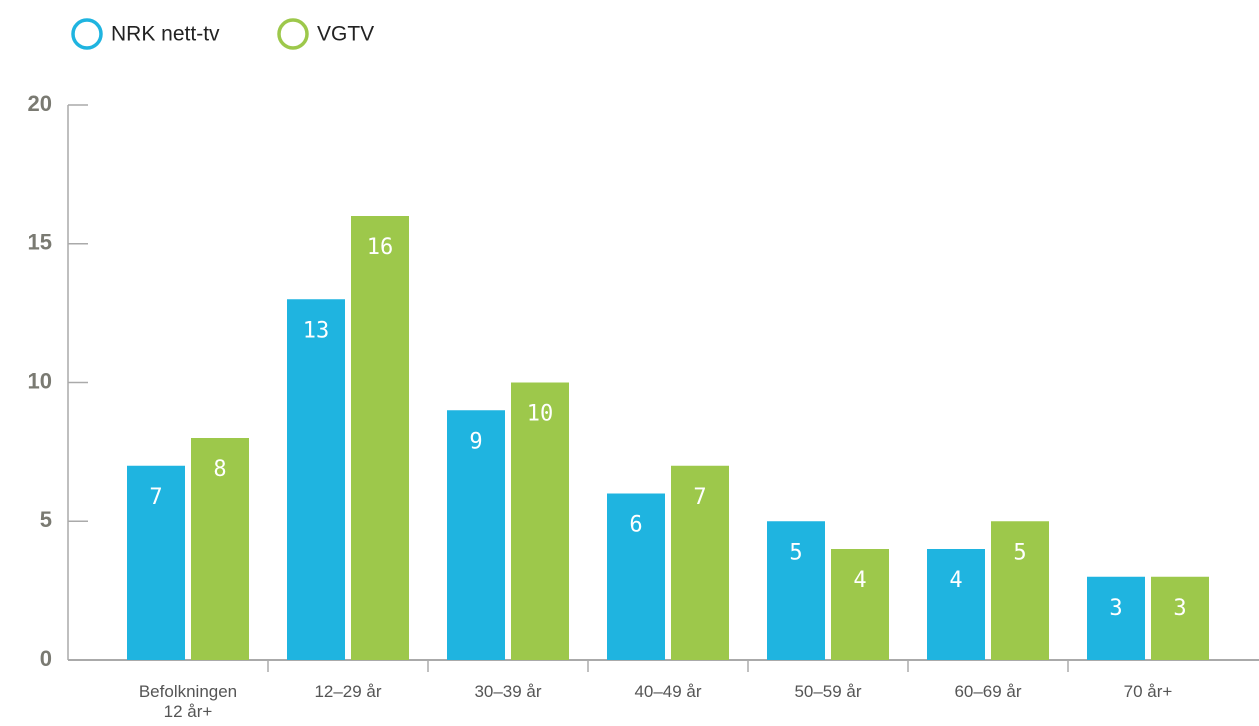 This screenshot has width=1259, height=726. Describe the element at coordinates (316, 330) in the screenshot. I see `value-label: 13` at that location.